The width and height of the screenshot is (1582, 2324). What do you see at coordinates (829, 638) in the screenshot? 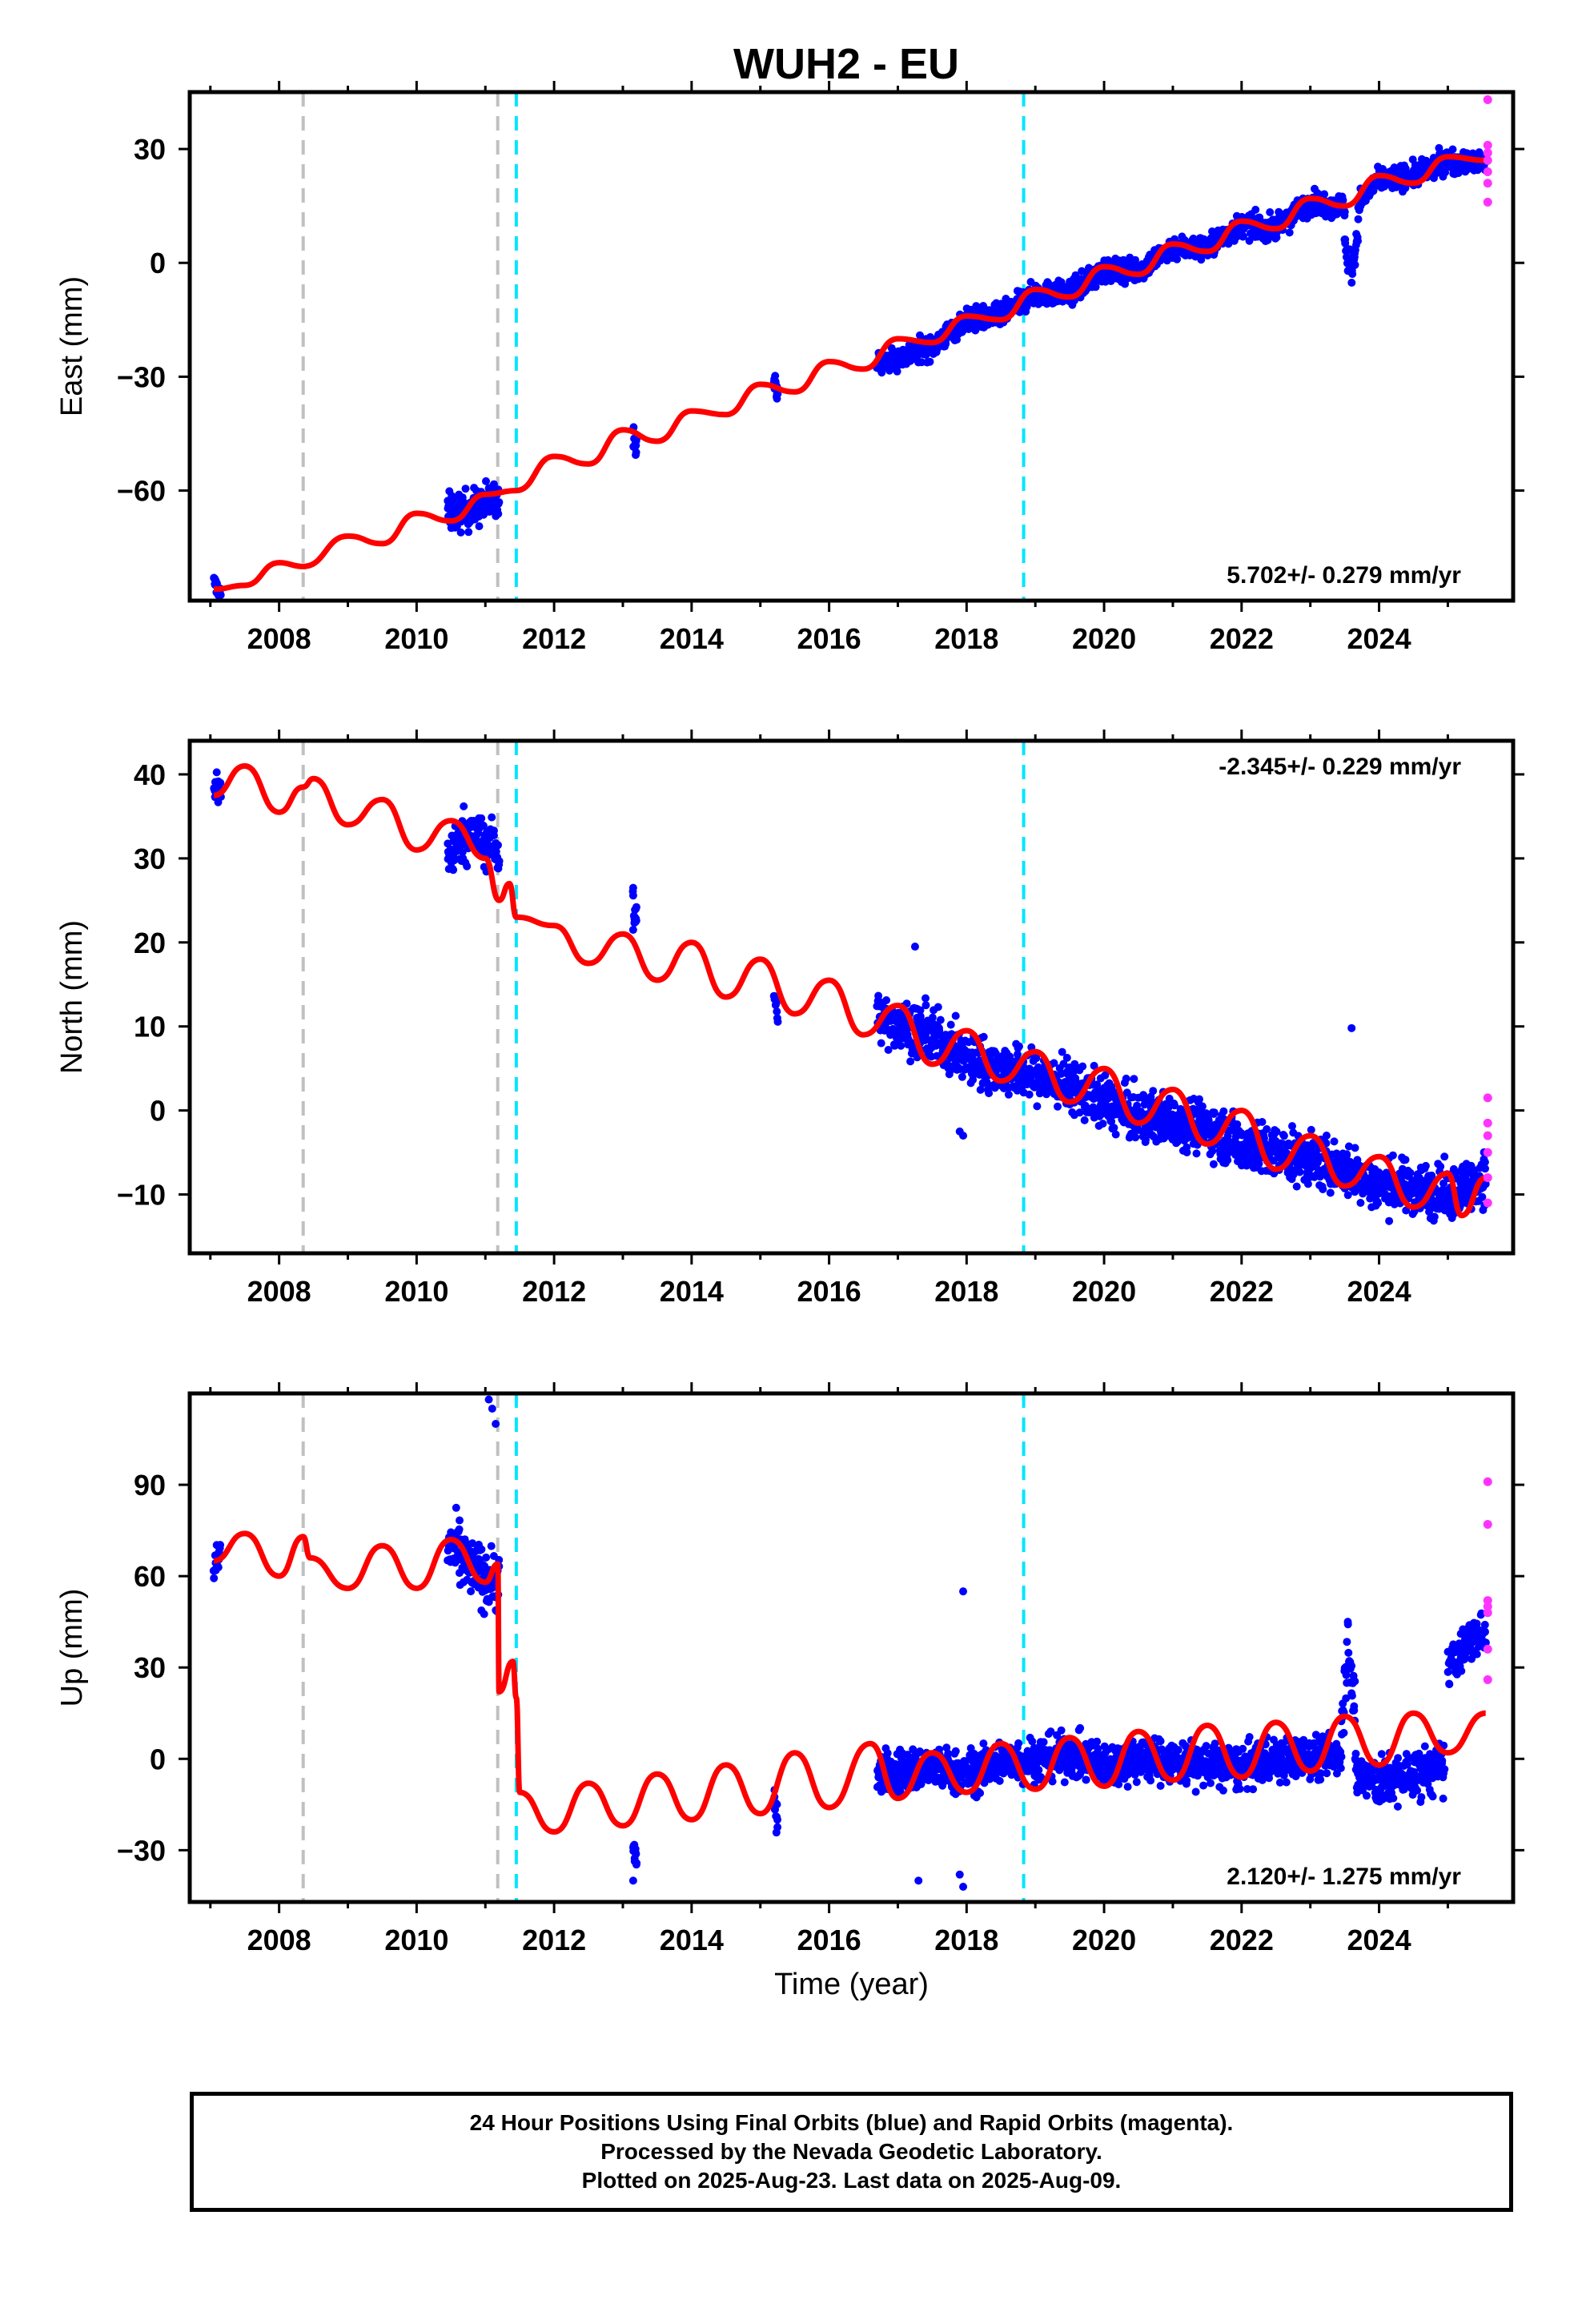
I see `east-x-tick-label: 2016` at bounding box center [829, 638].